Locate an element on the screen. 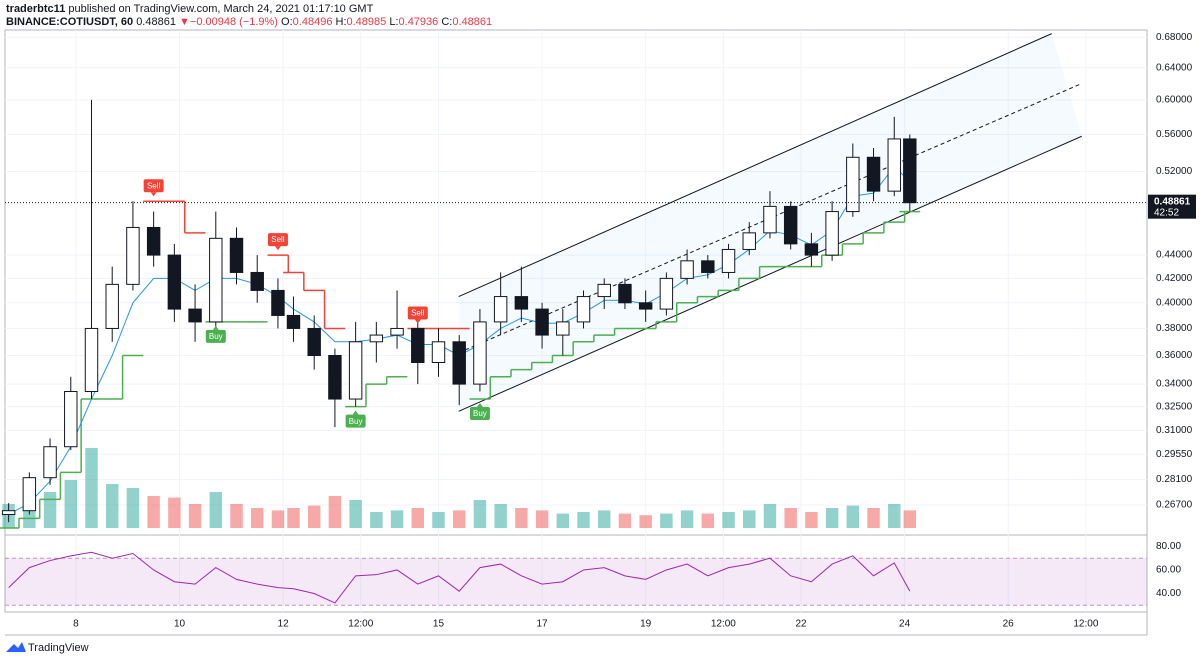  x-tick-label: 19 is located at coordinates (646, 624).